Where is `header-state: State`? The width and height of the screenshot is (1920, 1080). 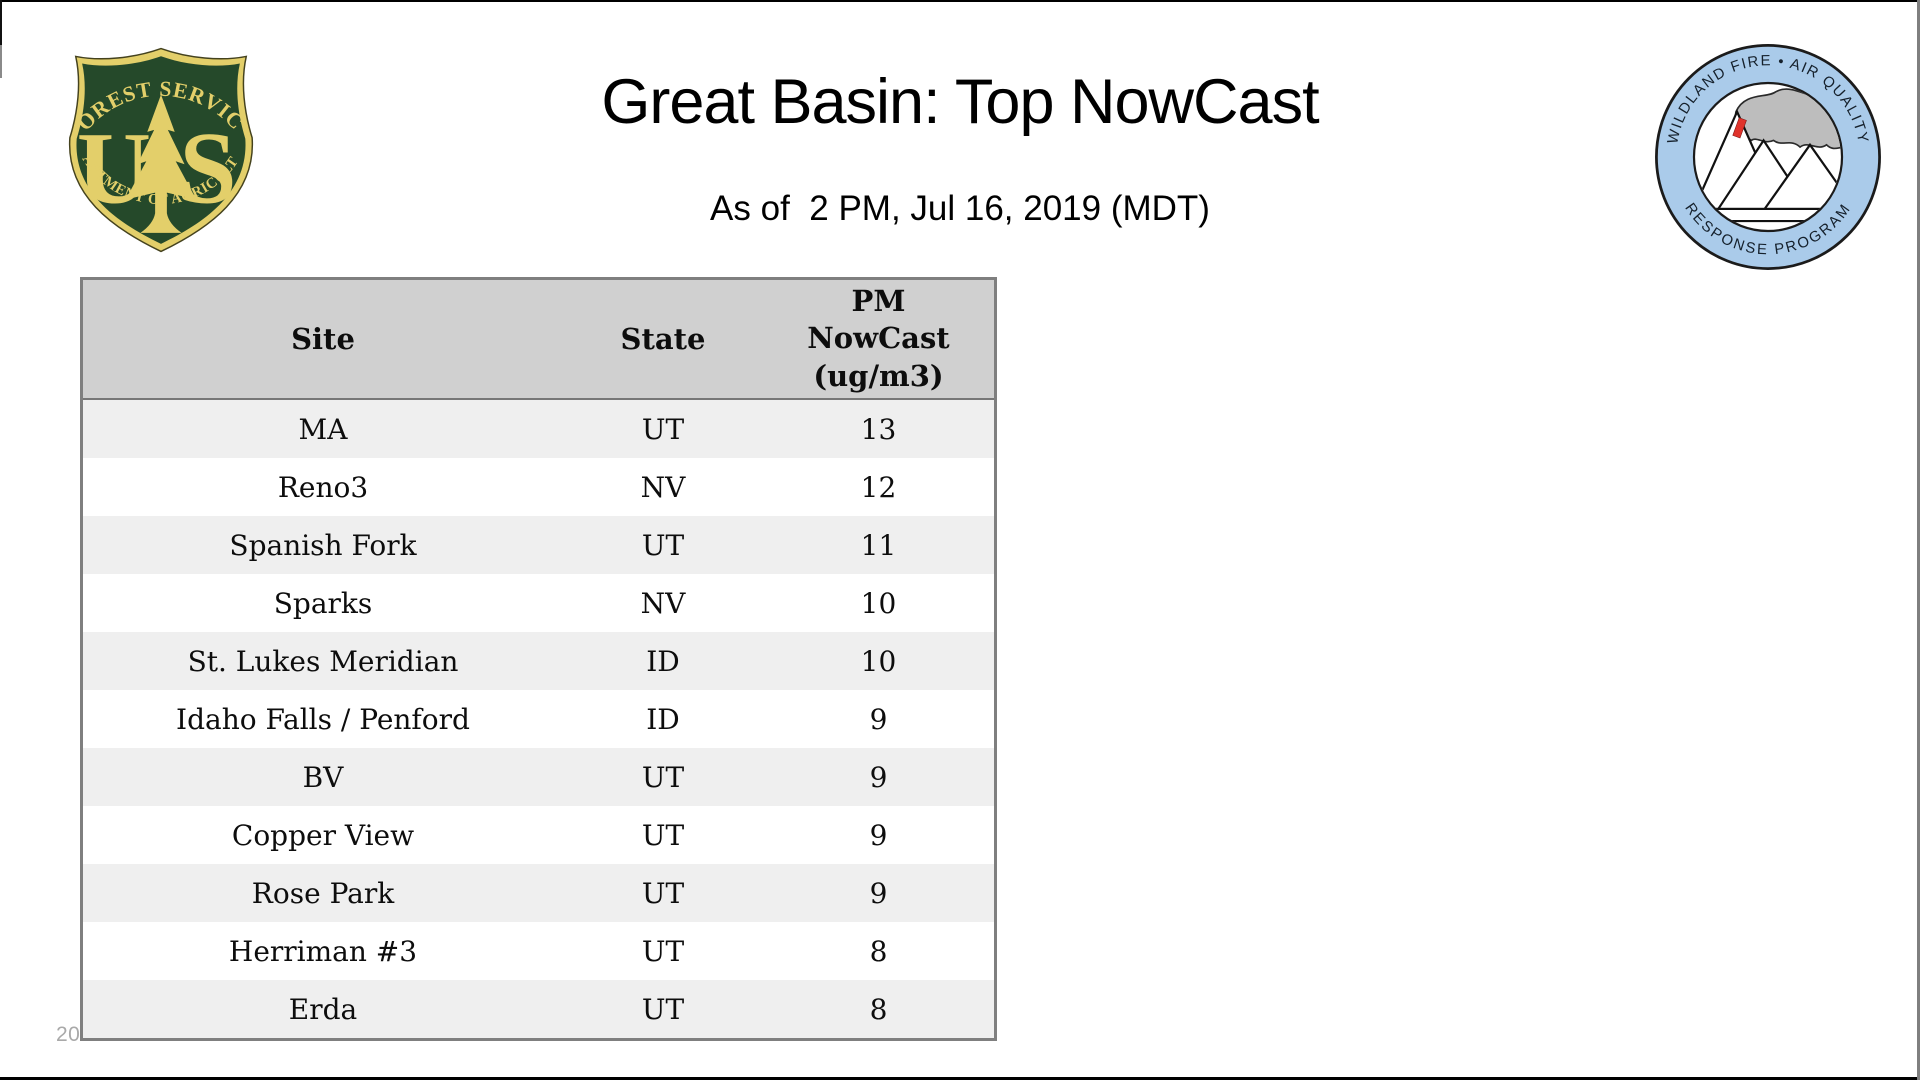 header-state: State is located at coordinates (663, 339).